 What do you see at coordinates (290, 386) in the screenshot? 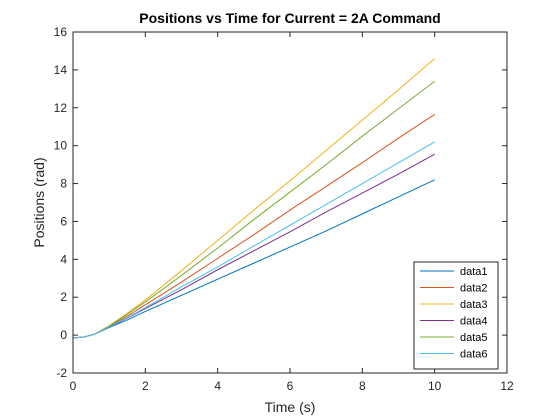
I see `x-tick-label: 6` at bounding box center [290, 386].